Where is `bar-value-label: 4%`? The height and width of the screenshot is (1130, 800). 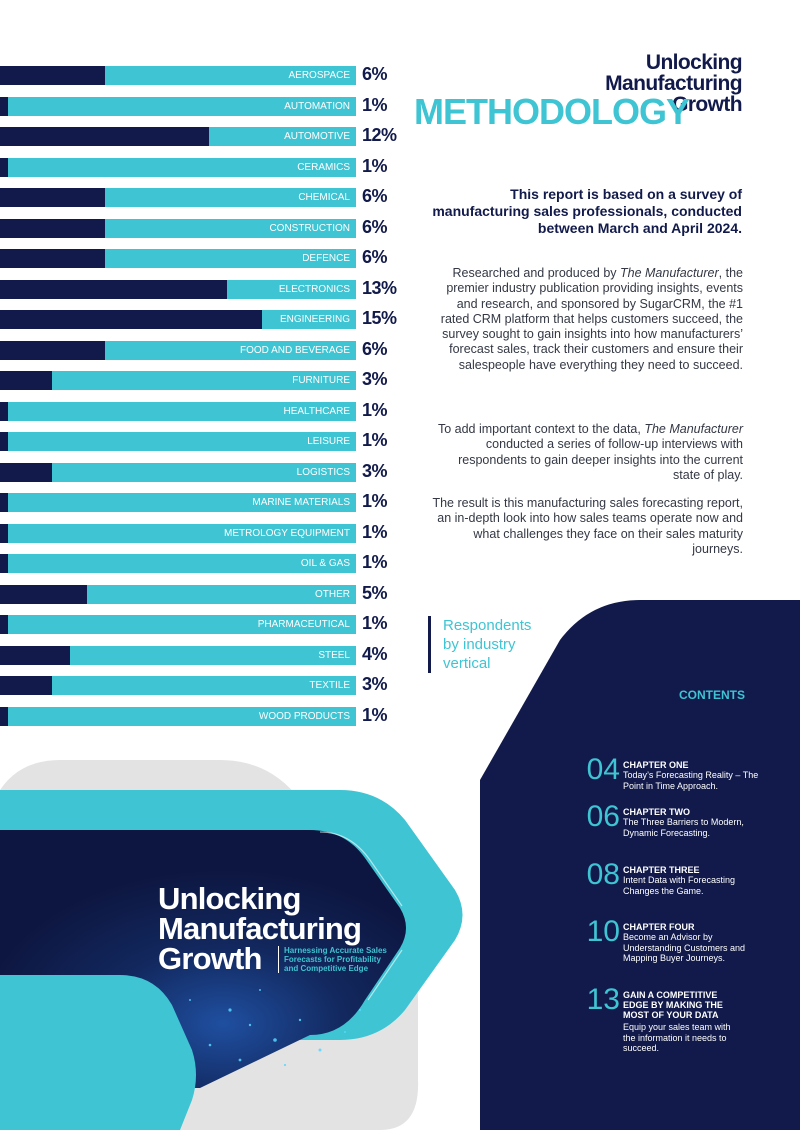 bar-value-label: 4% is located at coordinates (375, 653).